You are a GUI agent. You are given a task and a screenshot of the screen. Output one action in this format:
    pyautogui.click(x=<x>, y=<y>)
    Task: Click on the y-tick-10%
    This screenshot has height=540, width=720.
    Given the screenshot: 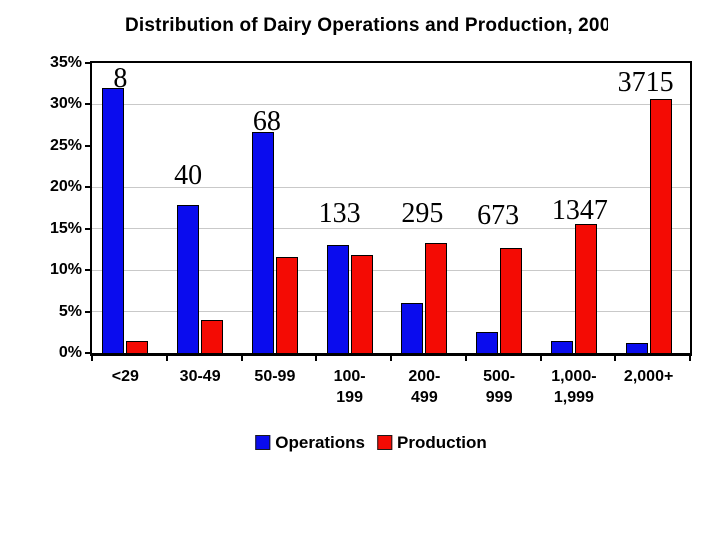 What is the action you would take?
    pyautogui.click(x=88, y=270)
    